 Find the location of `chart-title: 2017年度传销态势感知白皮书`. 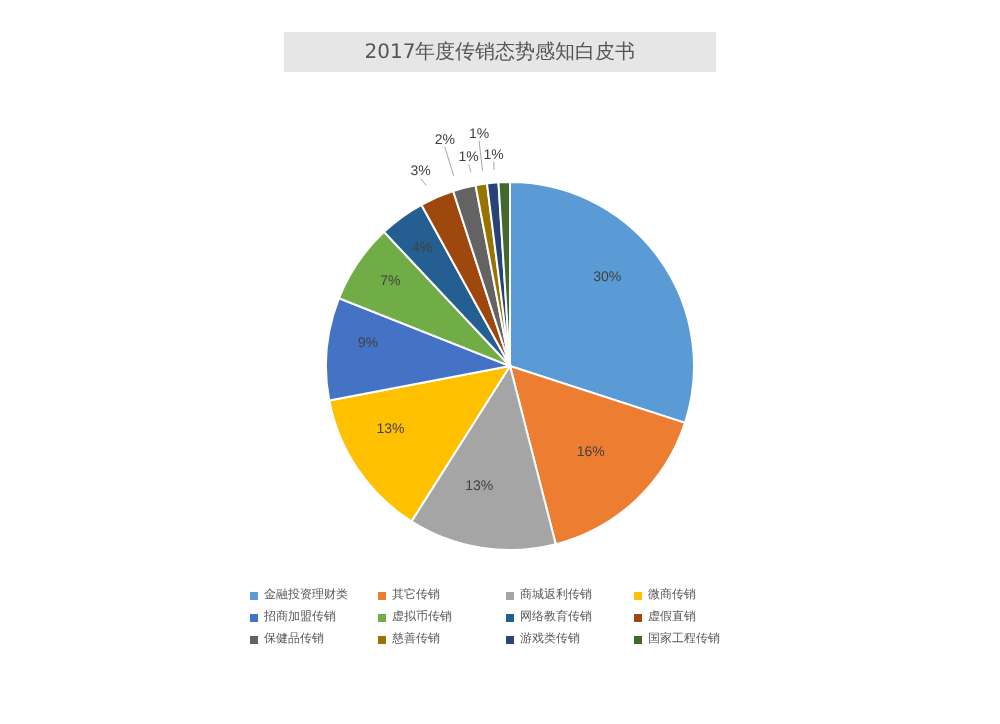

chart-title: 2017年度传销态势感知白皮书 is located at coordinates (500, 52).